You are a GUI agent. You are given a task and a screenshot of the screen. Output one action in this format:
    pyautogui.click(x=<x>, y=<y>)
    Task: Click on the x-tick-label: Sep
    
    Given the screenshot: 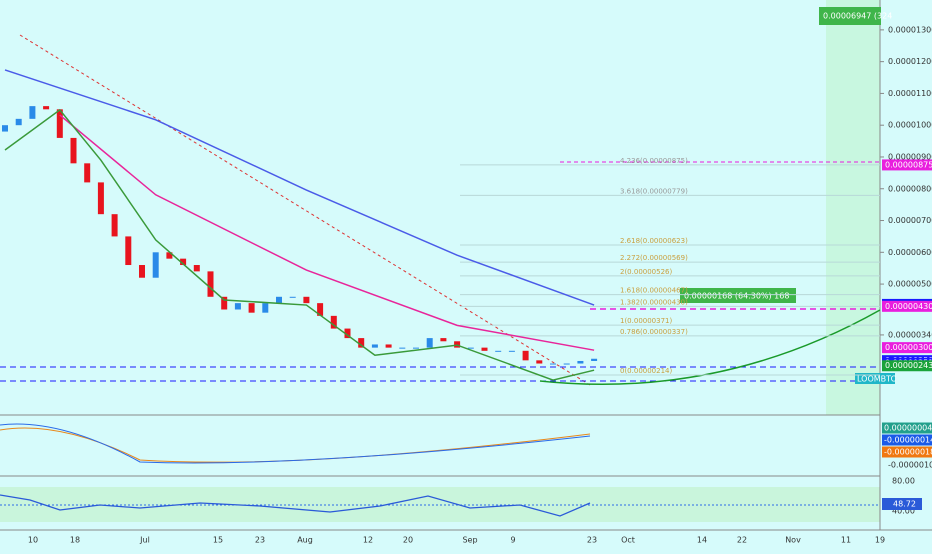 What is the action you would take?
    pyautogui.click(x=469, y=540)
    